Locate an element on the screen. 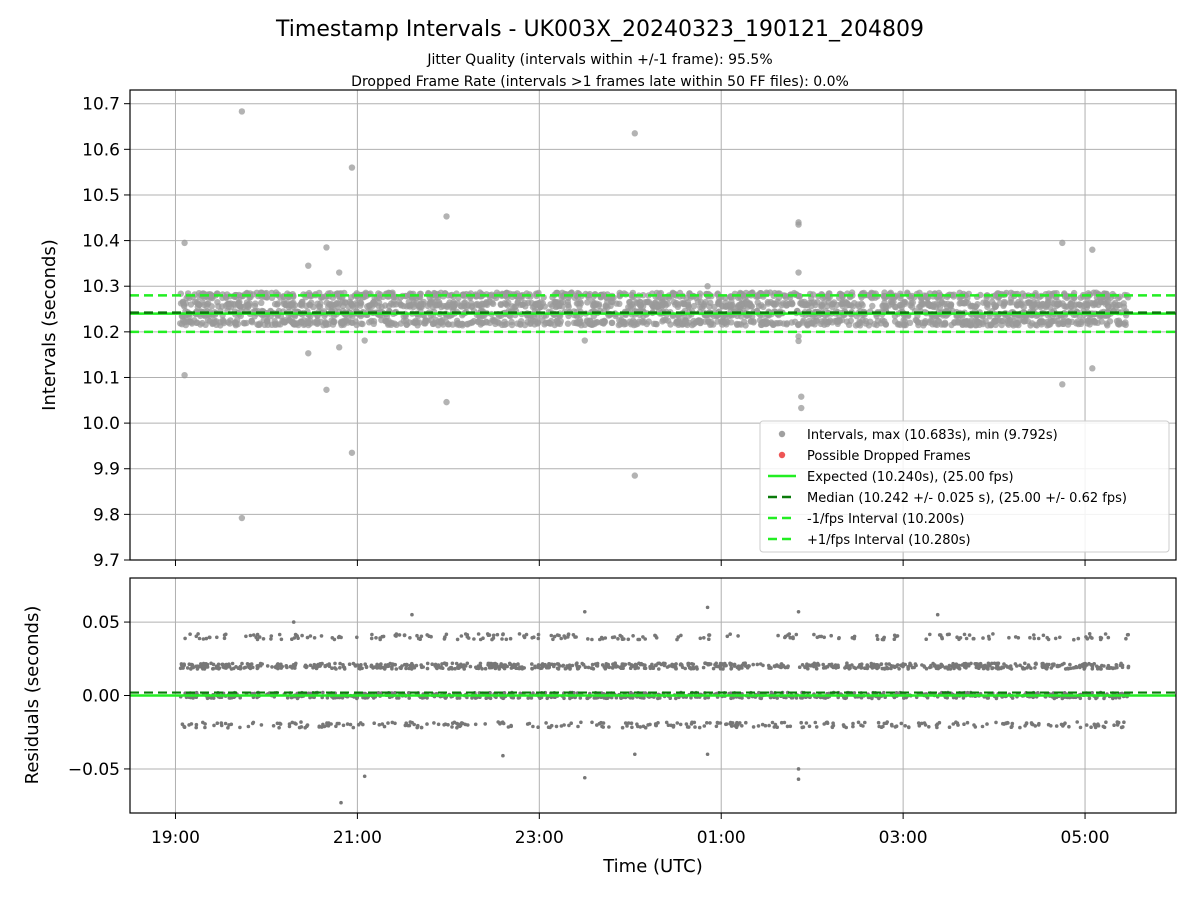 The image size is (1200, 900). legend-label: Possible Dropped Frames is located at coordinates (889, 456).